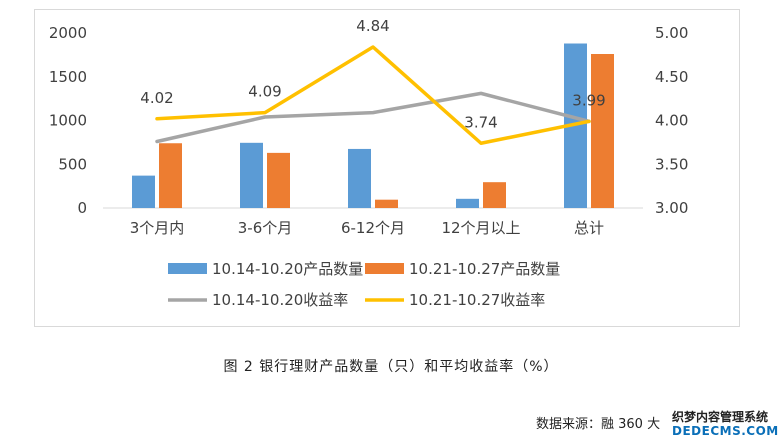 The width and height of the screenshot is (782, 445). I want to click on y-right-tick-label: 3.00, so click(671, 208).